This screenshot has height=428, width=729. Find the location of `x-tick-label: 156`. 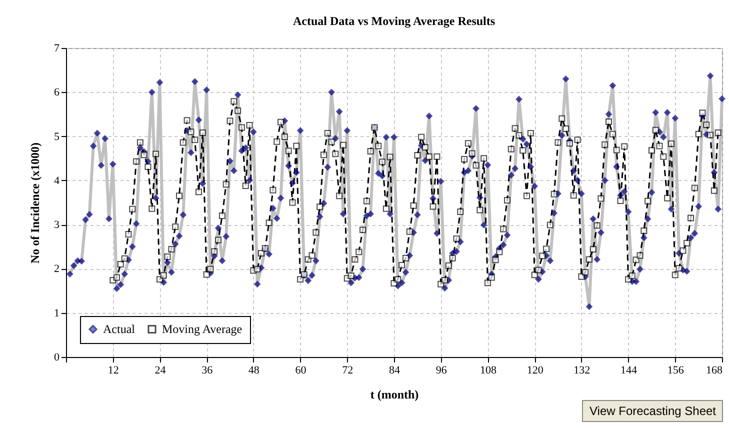

x-tick-label: 156 is located at coordinates (675, 370).